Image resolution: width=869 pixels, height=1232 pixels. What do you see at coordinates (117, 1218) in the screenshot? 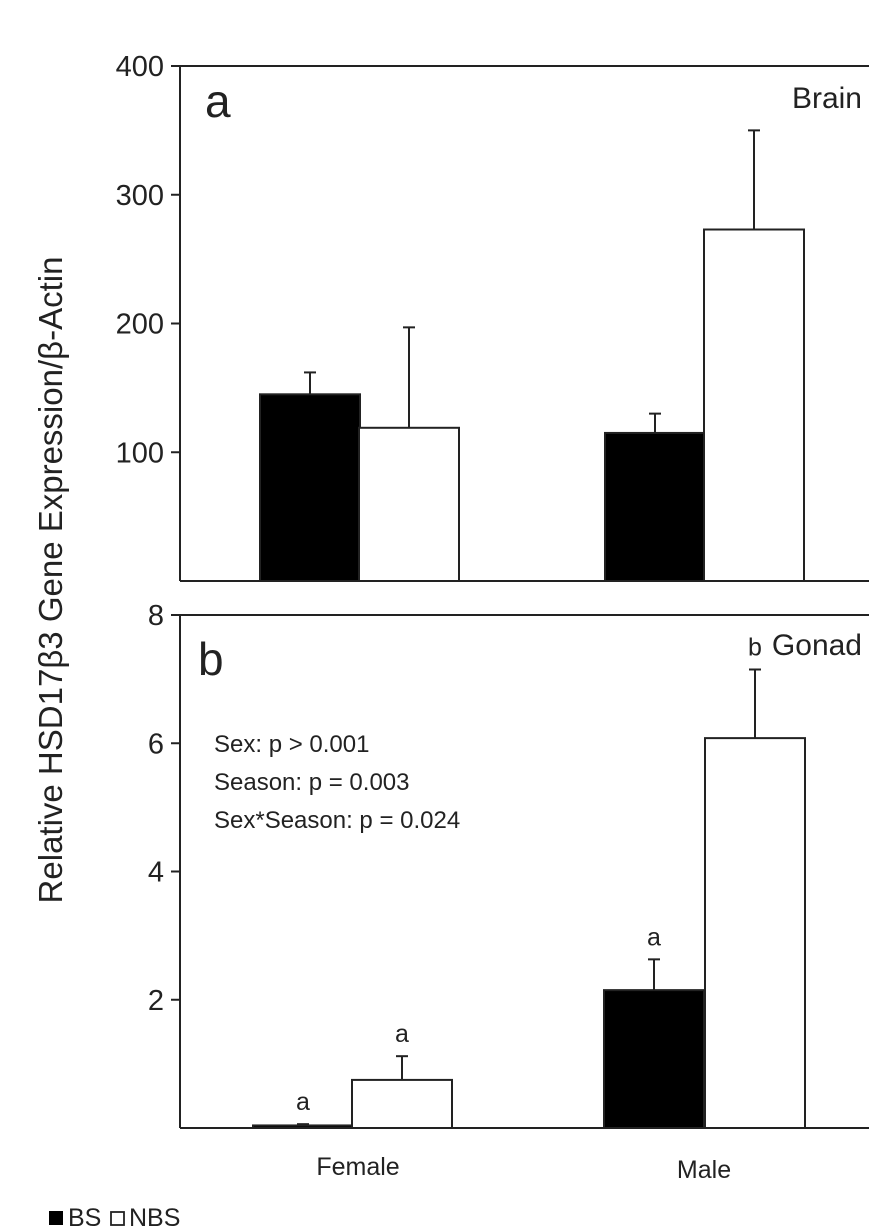
I see `legend-swatch-nbs` at bounding box center [117, 1218].